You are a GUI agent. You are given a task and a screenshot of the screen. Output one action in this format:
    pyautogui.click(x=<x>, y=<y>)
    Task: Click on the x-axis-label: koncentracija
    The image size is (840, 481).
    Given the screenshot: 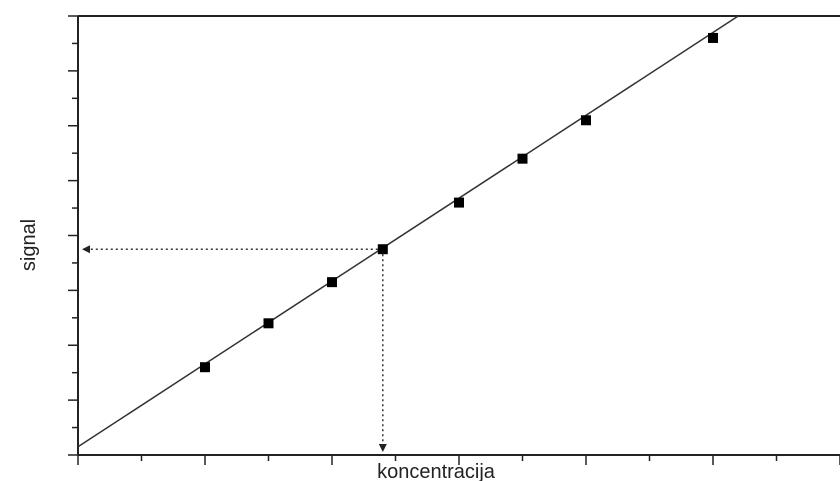 What is the action you would take?
    pyautogui.click(x=436, y=471)
    